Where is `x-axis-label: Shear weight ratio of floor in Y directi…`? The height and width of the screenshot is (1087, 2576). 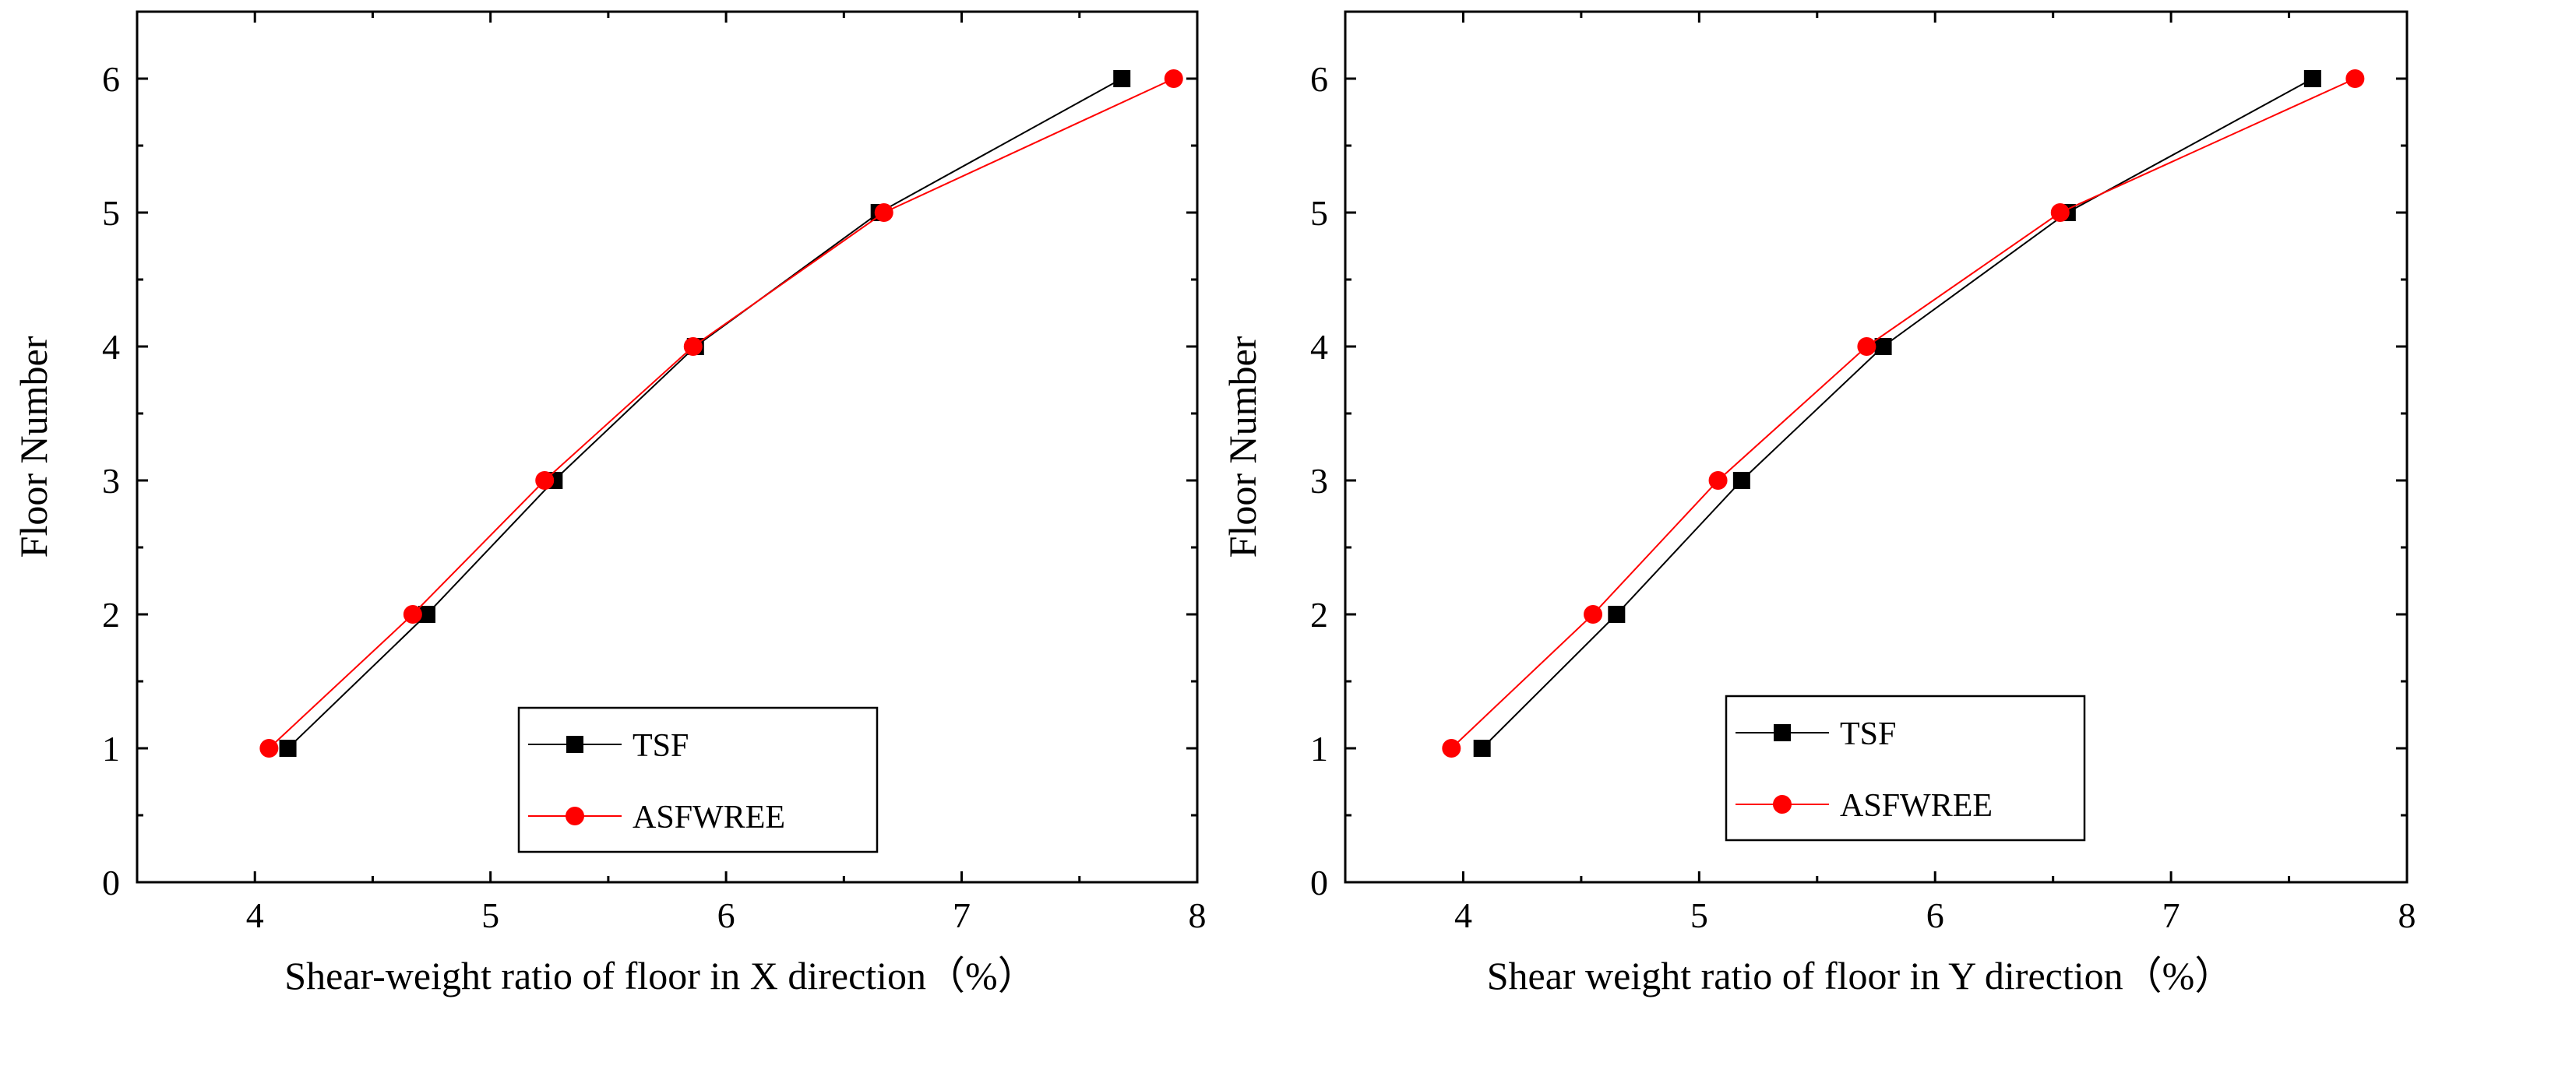 x-axis-label: Shear weight ratio of floor in Y directi… is located at coordinates (1861, 976).